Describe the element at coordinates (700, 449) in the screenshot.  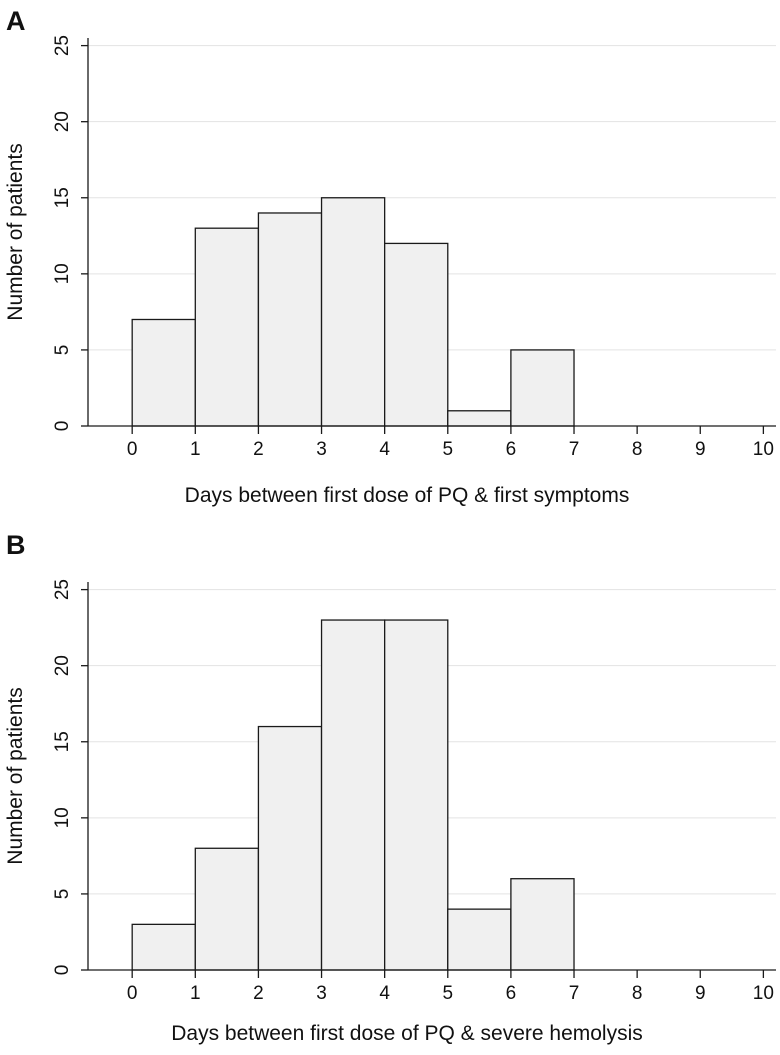
I see `panel-a-x-tick-label-9: 9` at that location.